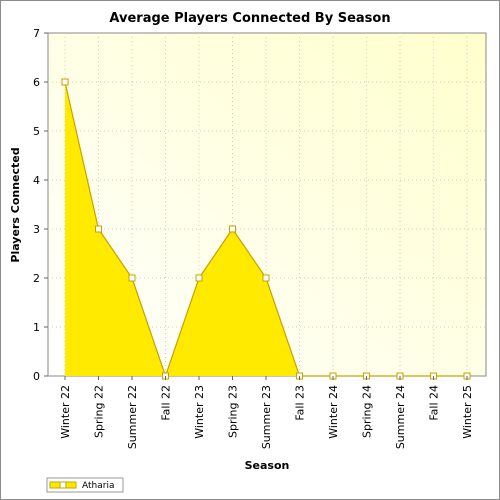  What do you see at coordinates (400, 417) in the screenshot?
I see `x-tick-label: Summer 24` at bounding box center [400, 417].